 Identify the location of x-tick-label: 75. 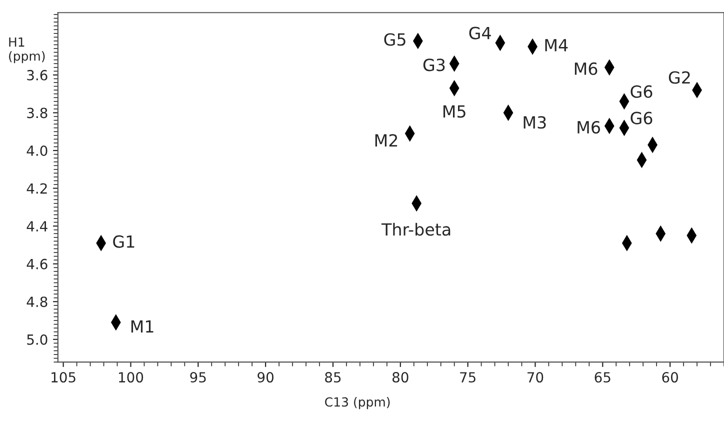
(468, 377).